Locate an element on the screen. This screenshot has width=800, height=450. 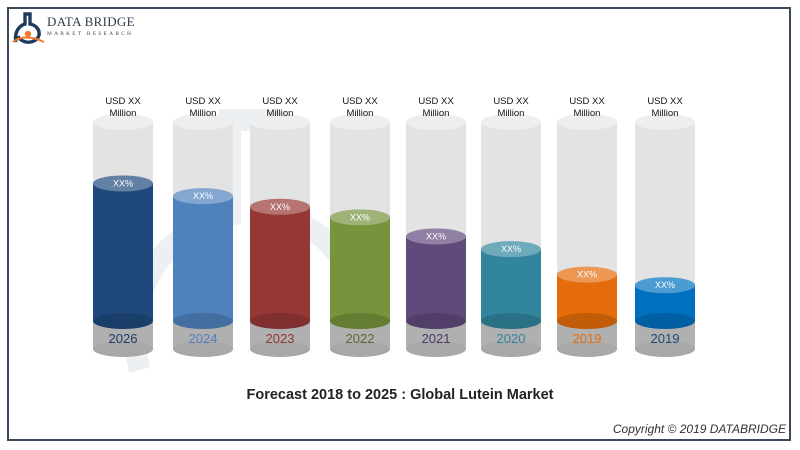
bar-year-label: 2020 is located at coordinates (511, 338).